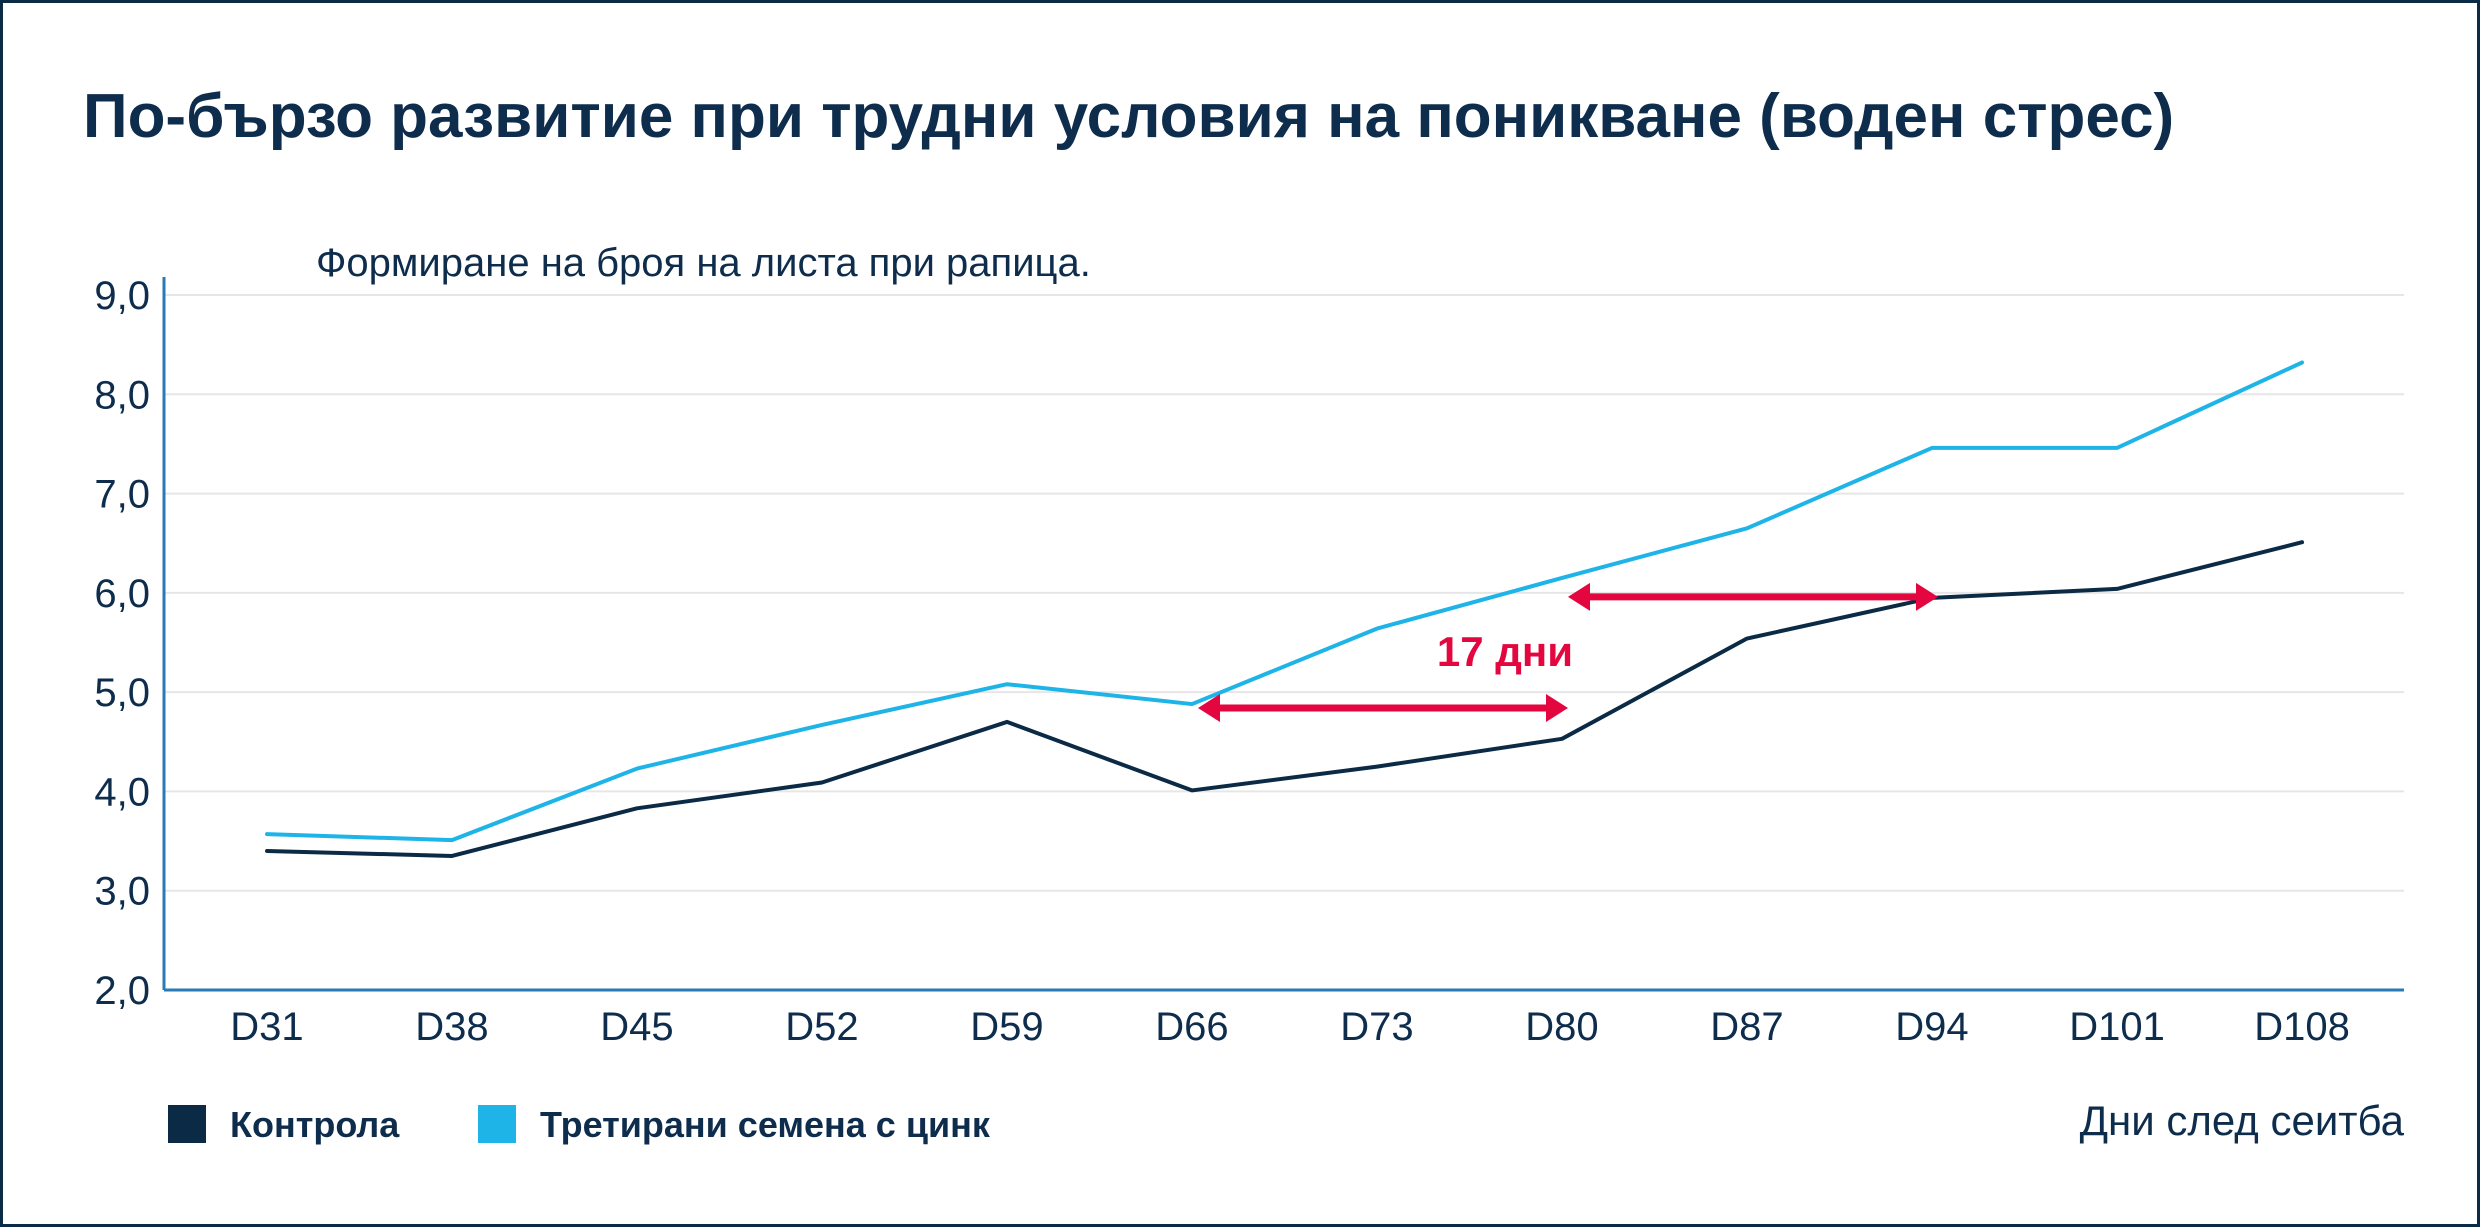  What do you see at coordinates (765, 1124) in the screenshot?
I see `legend-label-treated: Третирани семена с цинк` at bounding box center [765, 1124].